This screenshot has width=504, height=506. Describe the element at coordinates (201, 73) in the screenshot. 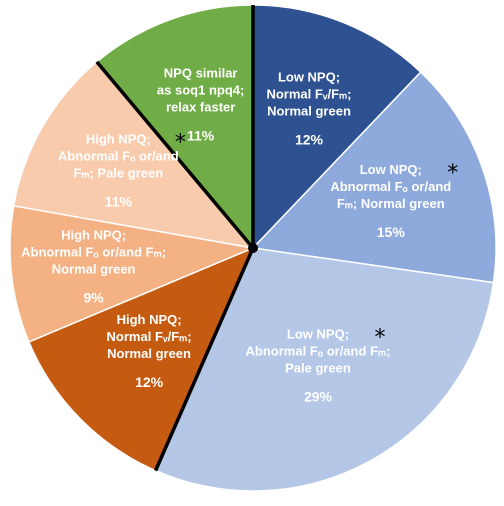

I see `slice-label-7-line-1: NPQ similar` at that location.